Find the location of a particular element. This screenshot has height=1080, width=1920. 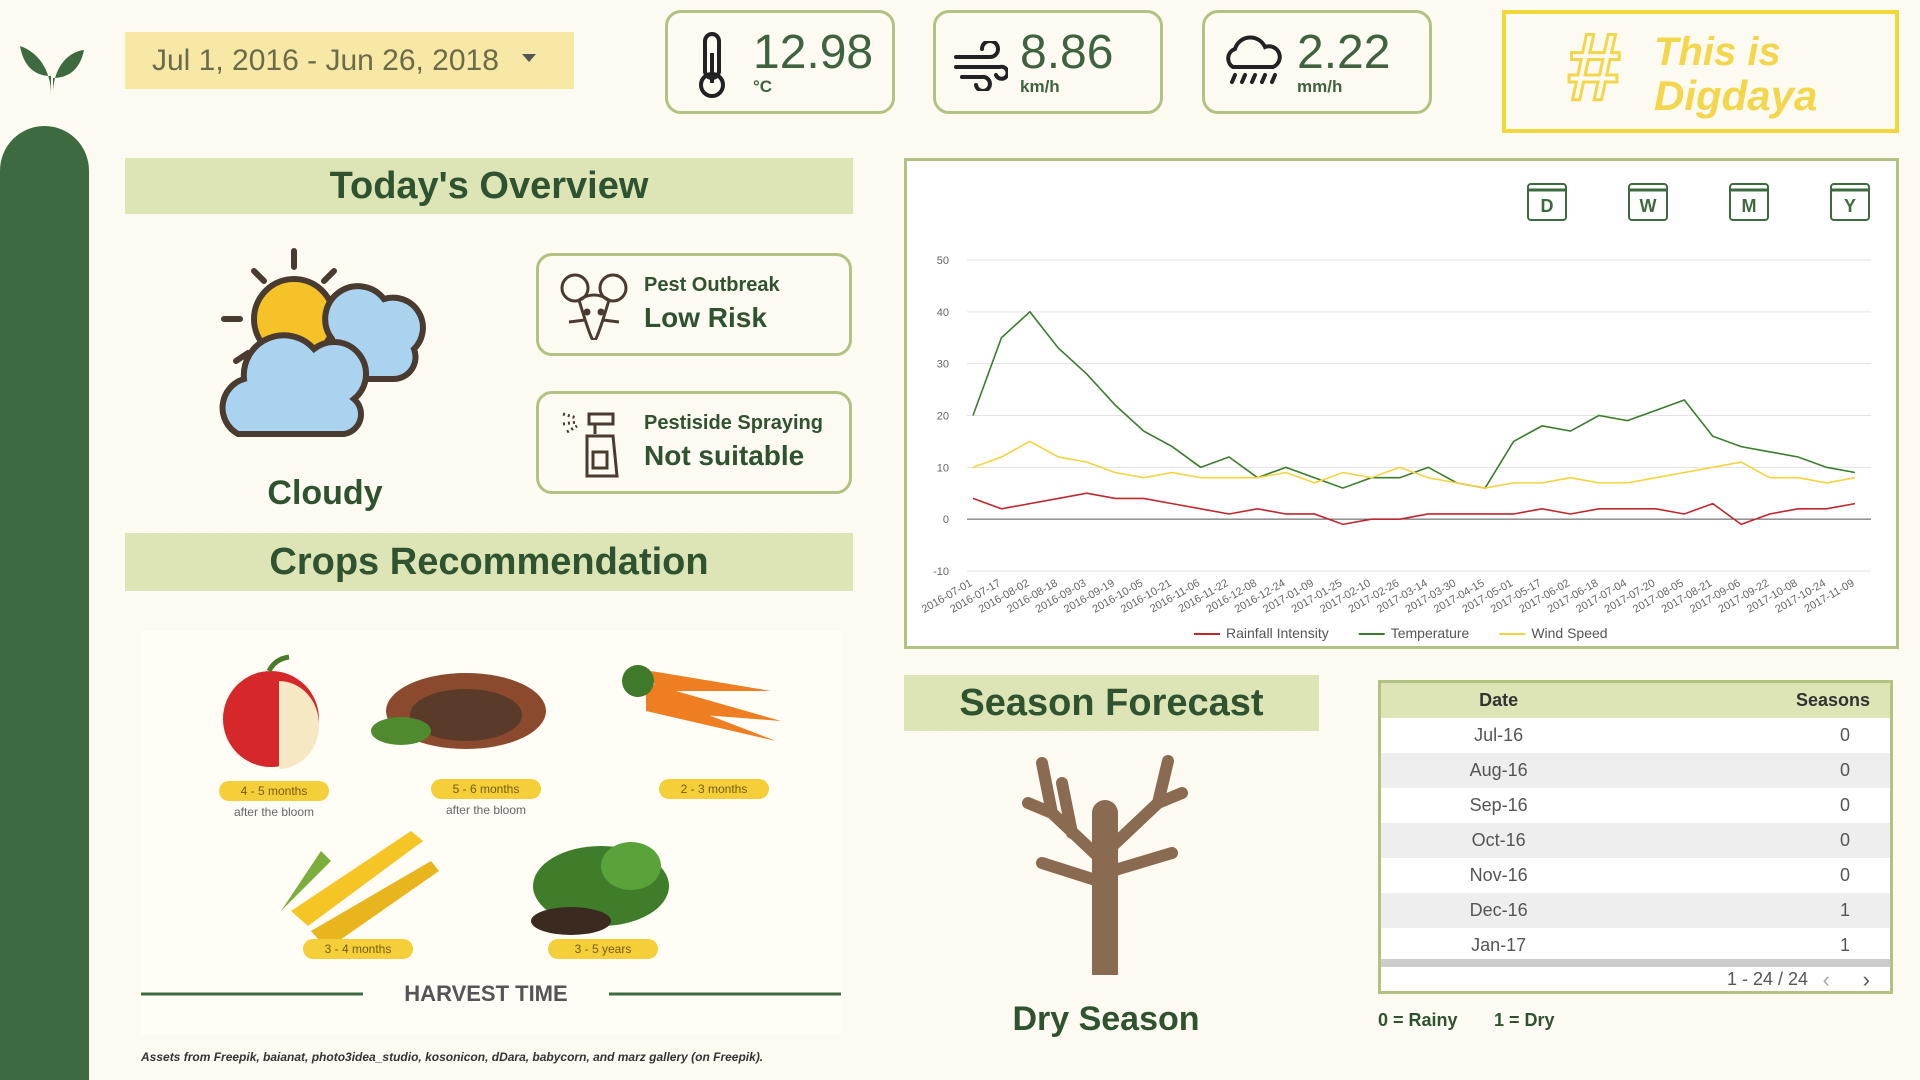

period-button: M is located at coordinates (1749, 202).